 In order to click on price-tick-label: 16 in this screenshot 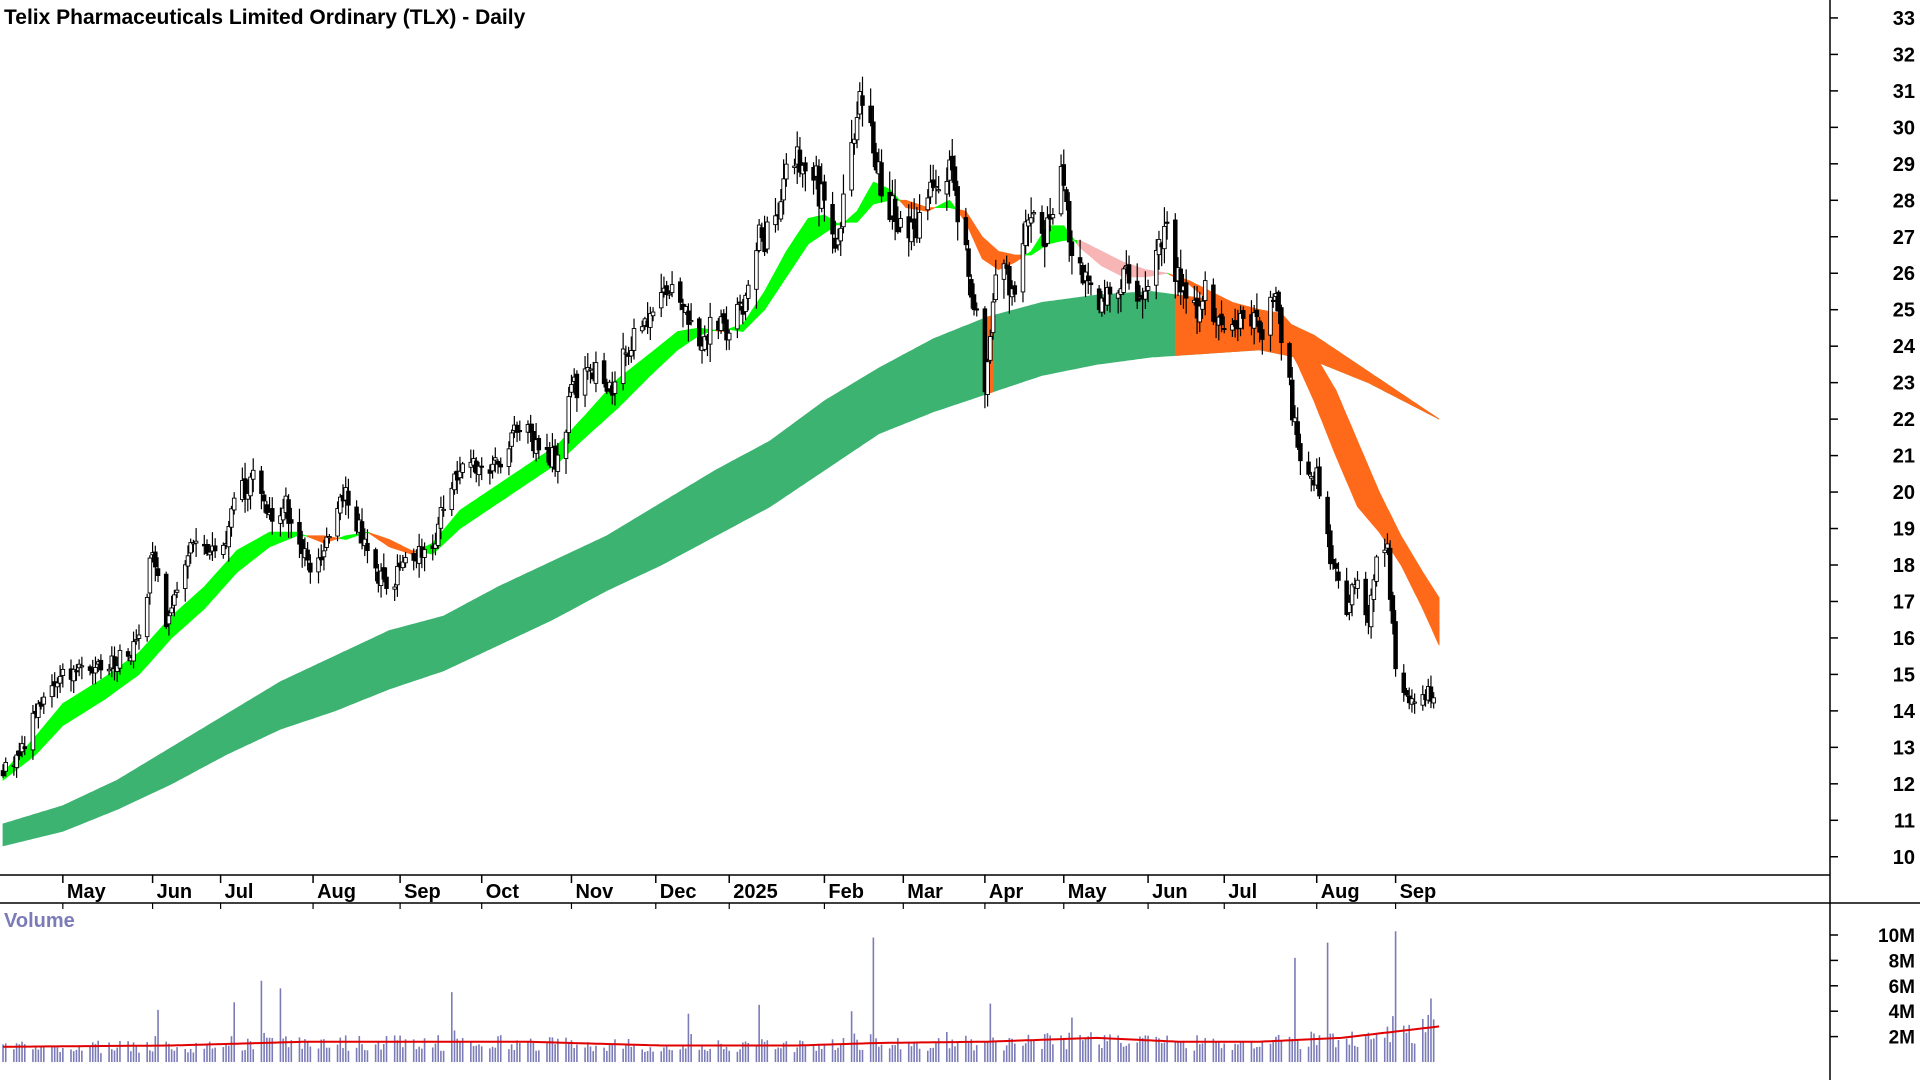, I will do `click(1904, 639)`.